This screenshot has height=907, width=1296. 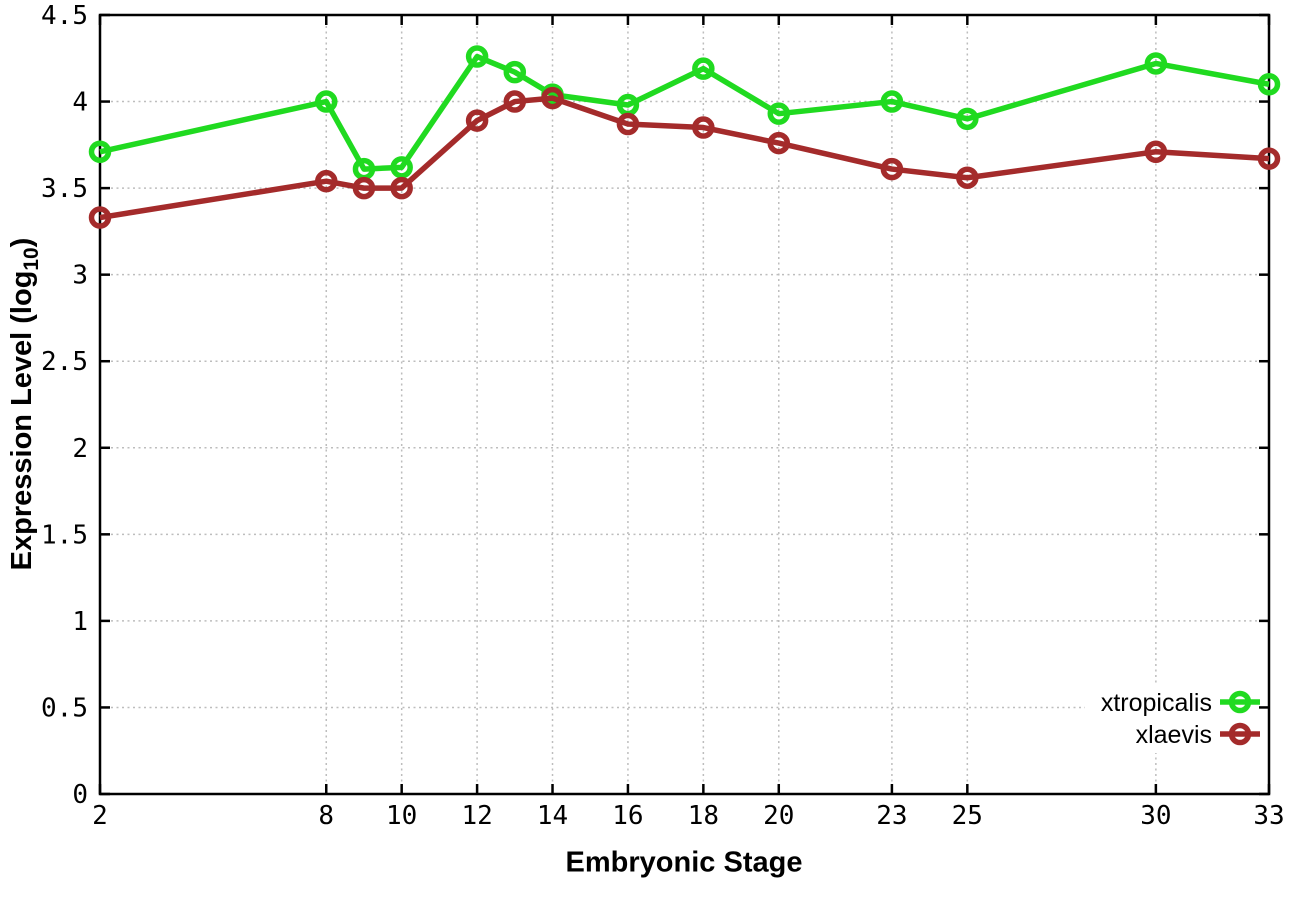 What do you see at coordinates (684, 112) in the screenshot?
I see `series-line-xtropicalis` at bounding box center [684, 112].